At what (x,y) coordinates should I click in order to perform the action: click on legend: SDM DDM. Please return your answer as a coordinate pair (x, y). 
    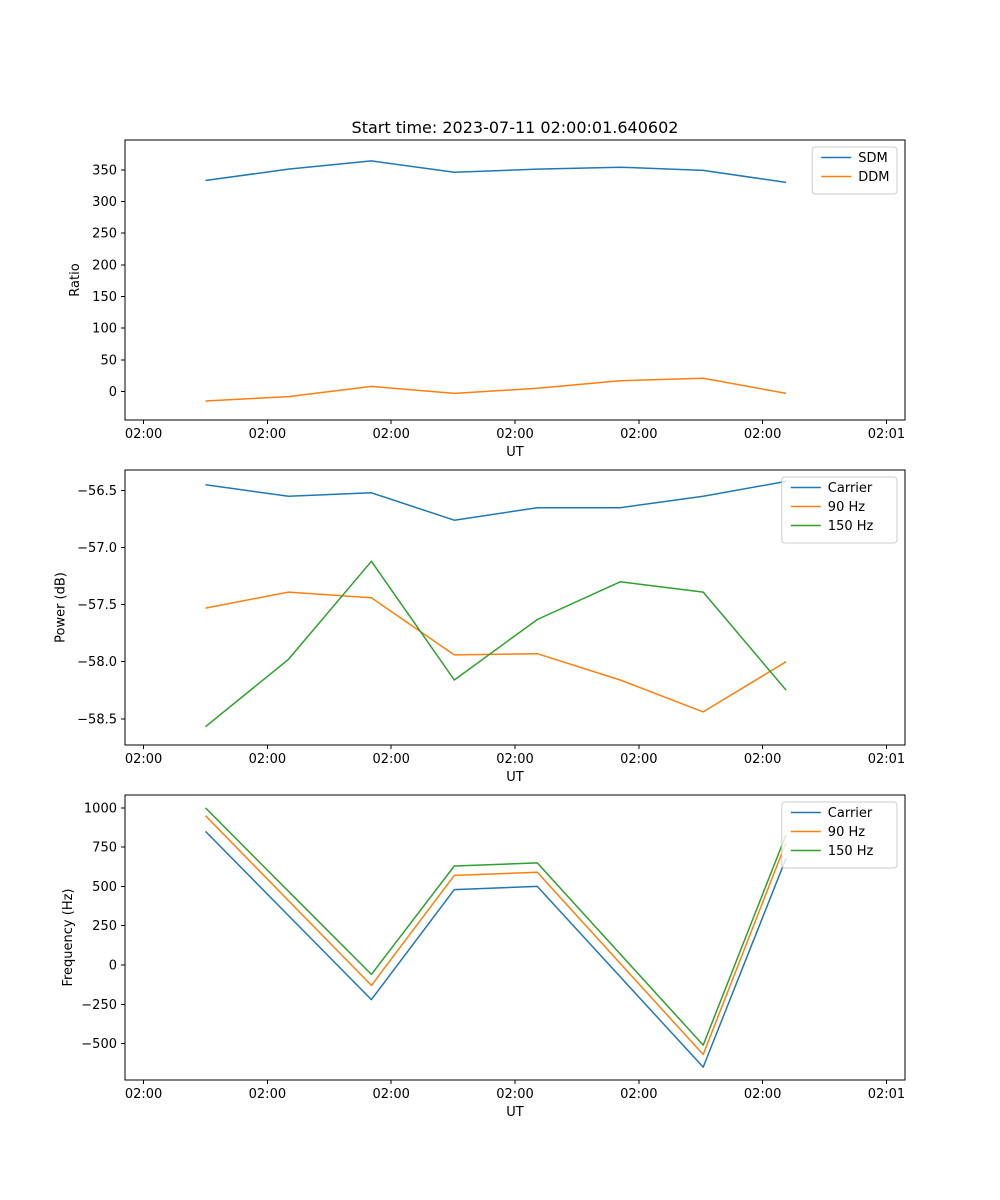
    Looking at the image, I should click on (854, 170).